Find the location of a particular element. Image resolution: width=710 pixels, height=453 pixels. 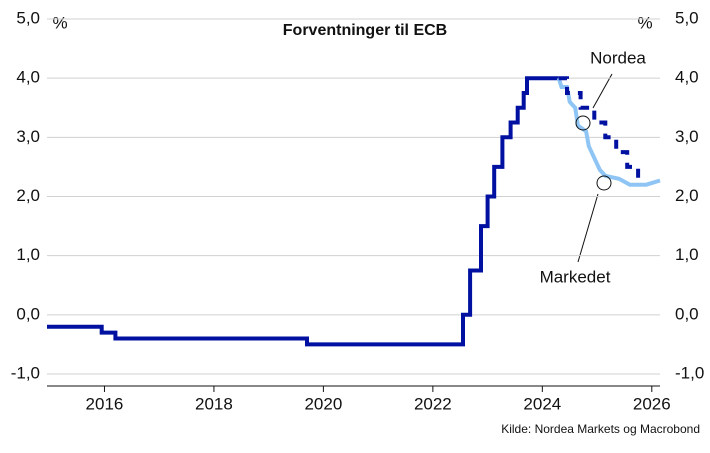

chart-title: Forventninger til ECB is located at coordinates (365, 30).